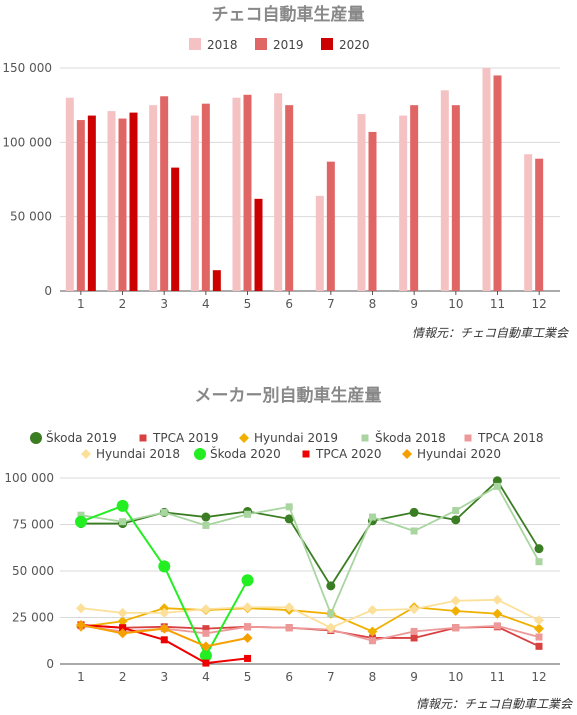  What do you see at coordinates (414, 638) in the screenshot?
I see `chart-2-point-TPCA 2019-9` at bounding box center [414, 638].